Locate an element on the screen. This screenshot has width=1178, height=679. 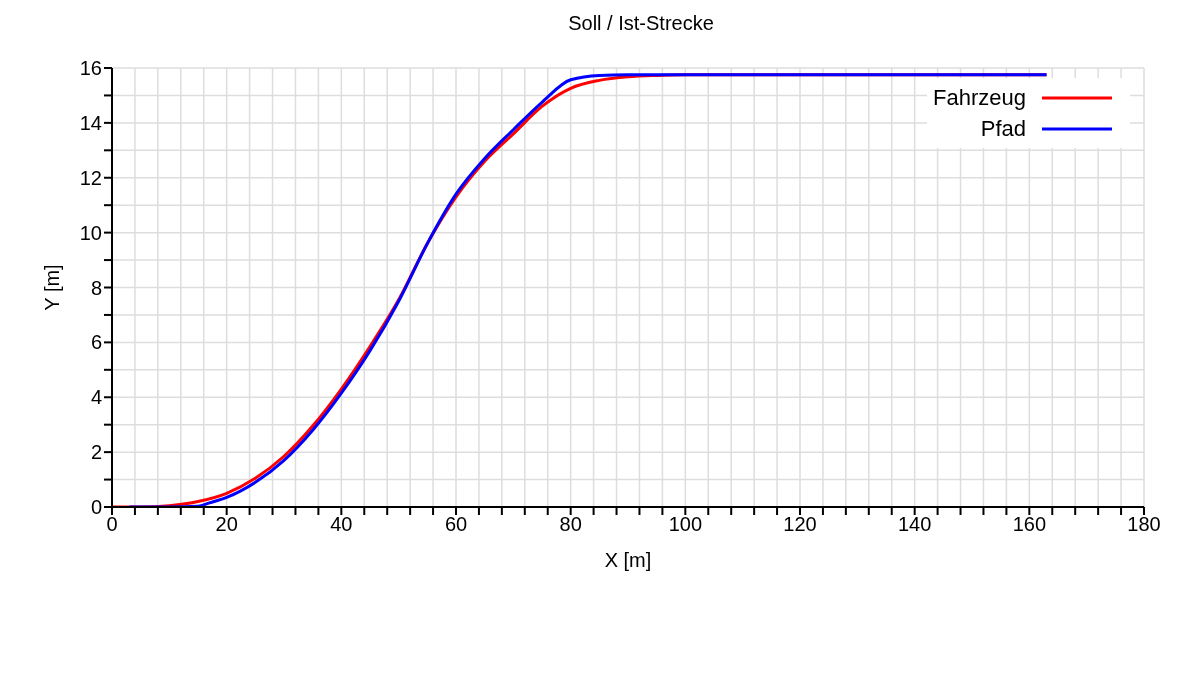
x-tick-label: 140 is located at coordinates (914, 524).